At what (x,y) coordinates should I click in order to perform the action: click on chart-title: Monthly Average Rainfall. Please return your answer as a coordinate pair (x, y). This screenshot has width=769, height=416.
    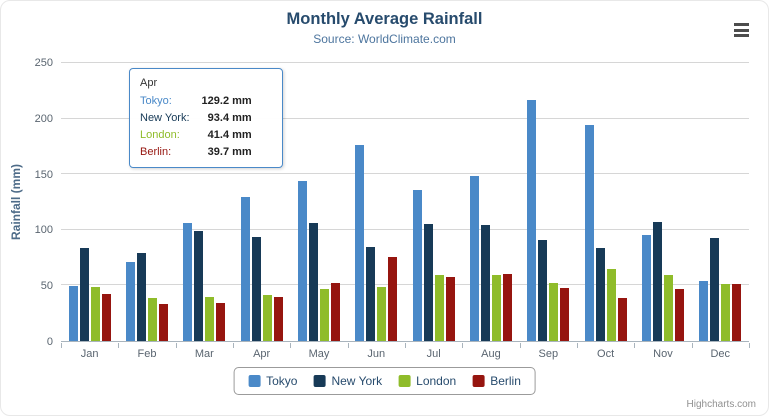
    Looking at the image, I should click on (384, 19).